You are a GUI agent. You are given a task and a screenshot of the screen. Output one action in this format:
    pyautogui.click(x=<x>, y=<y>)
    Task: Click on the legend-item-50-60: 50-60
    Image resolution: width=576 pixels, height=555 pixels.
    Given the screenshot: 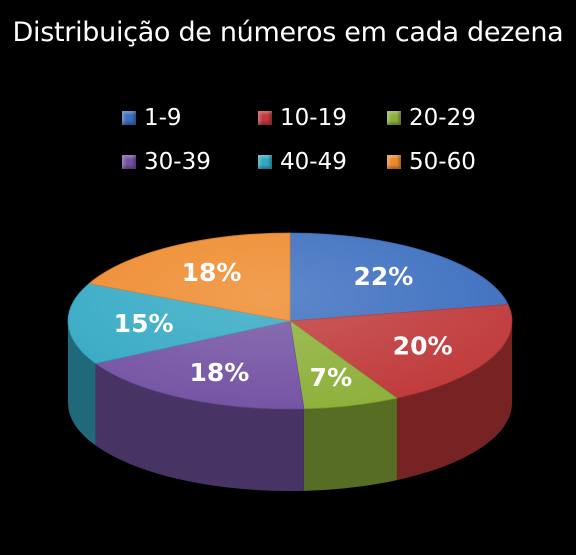 What is the action you would take?
    pyautogui.click(x=431, y=162)
    